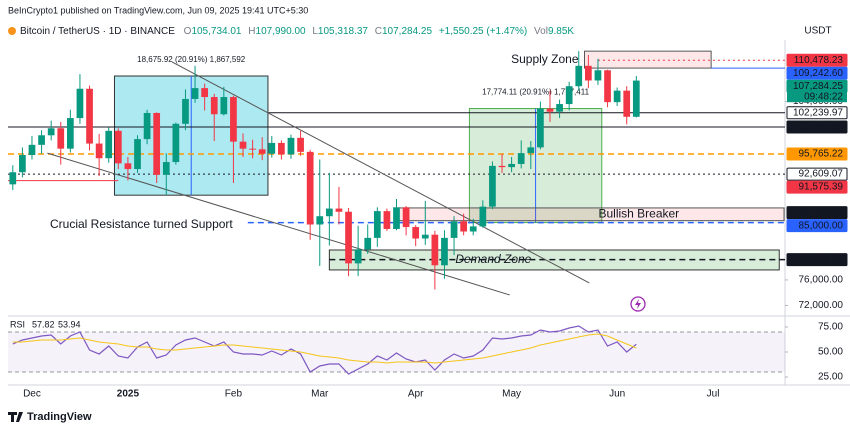 The image size is (850, 430). What do you see at coordinates (416, 394) in the screenshot?
I see `x-tick-label: Apr` at bounding box center [416, 394].